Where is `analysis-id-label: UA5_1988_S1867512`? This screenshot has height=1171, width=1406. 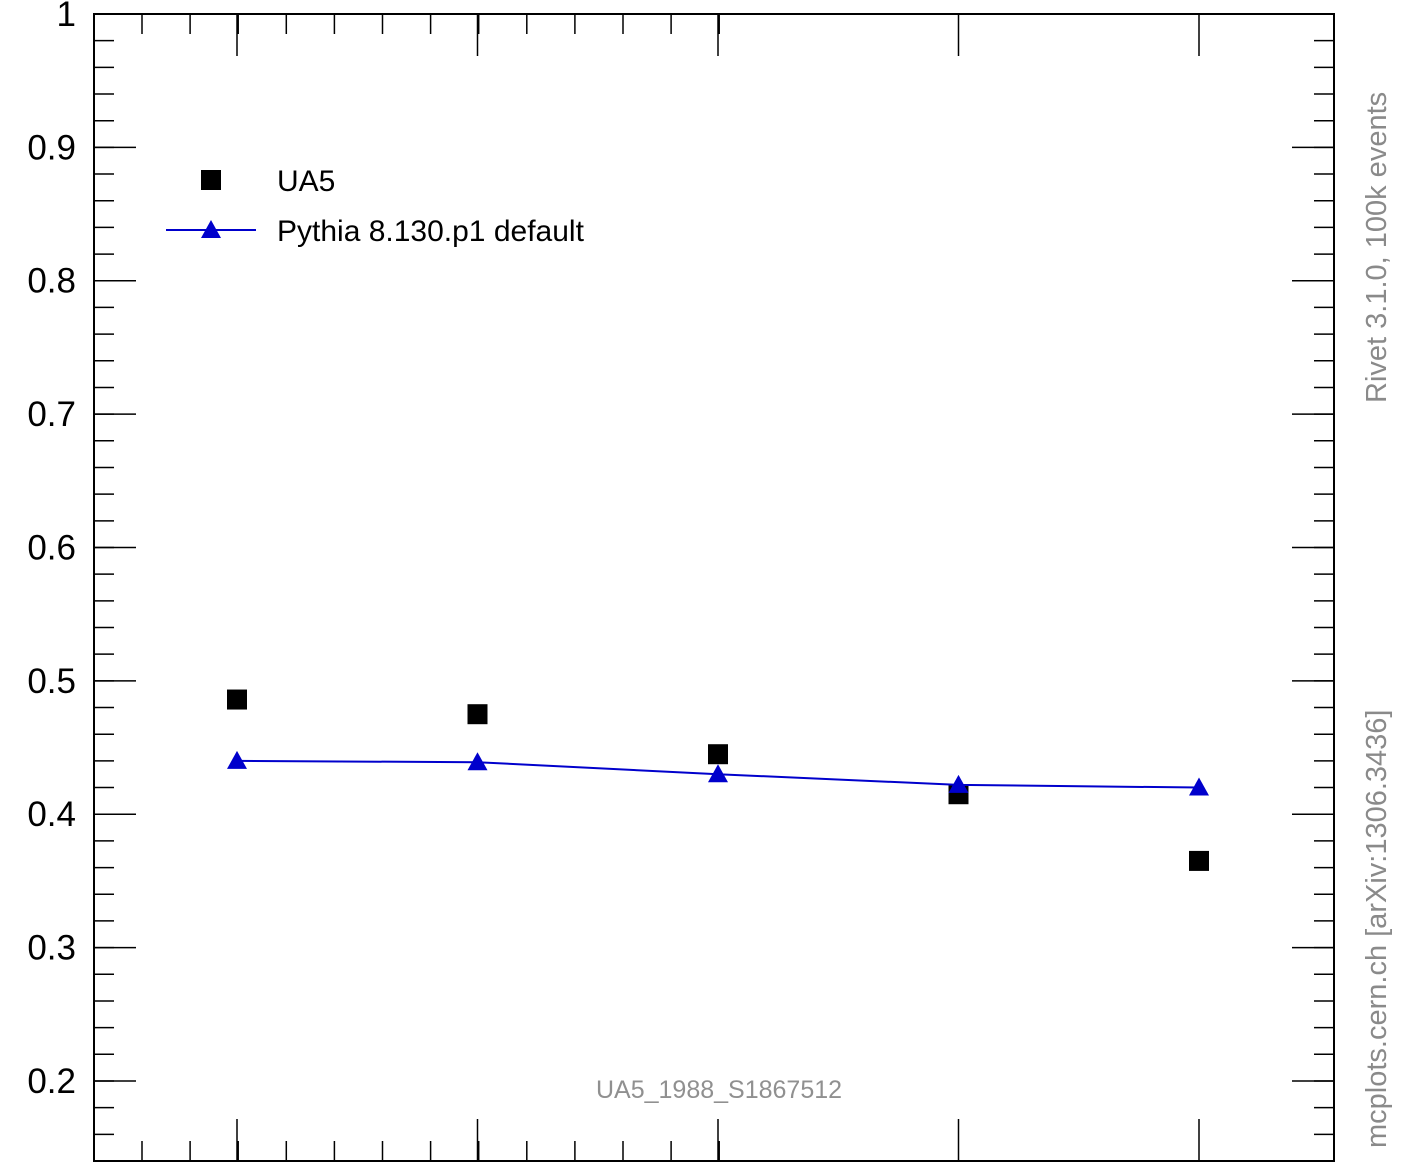
analysis-id-label: UA5_1988_S1867512 is located at coordinates (719, 1090).